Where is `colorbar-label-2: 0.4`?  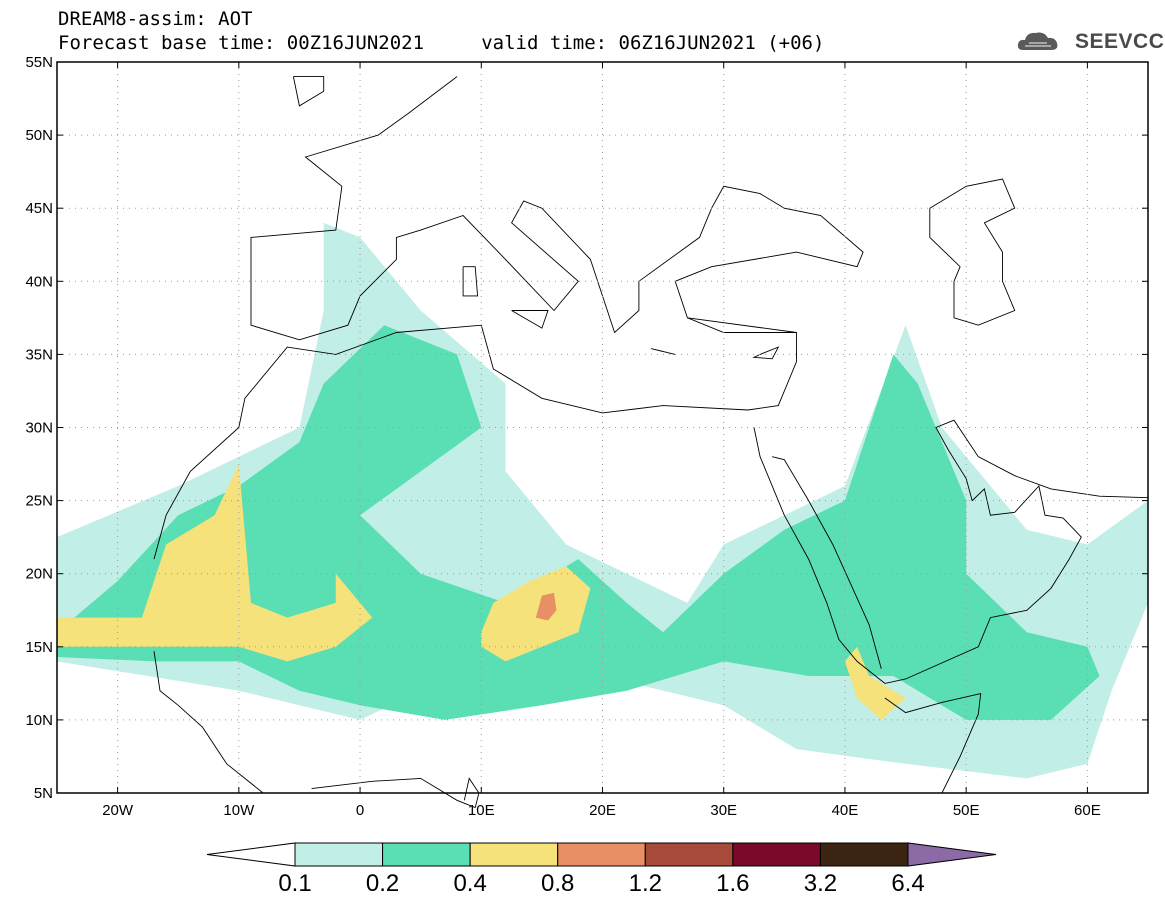 colorbar-label-2: 0.4 is located at coordinates (470, 883).